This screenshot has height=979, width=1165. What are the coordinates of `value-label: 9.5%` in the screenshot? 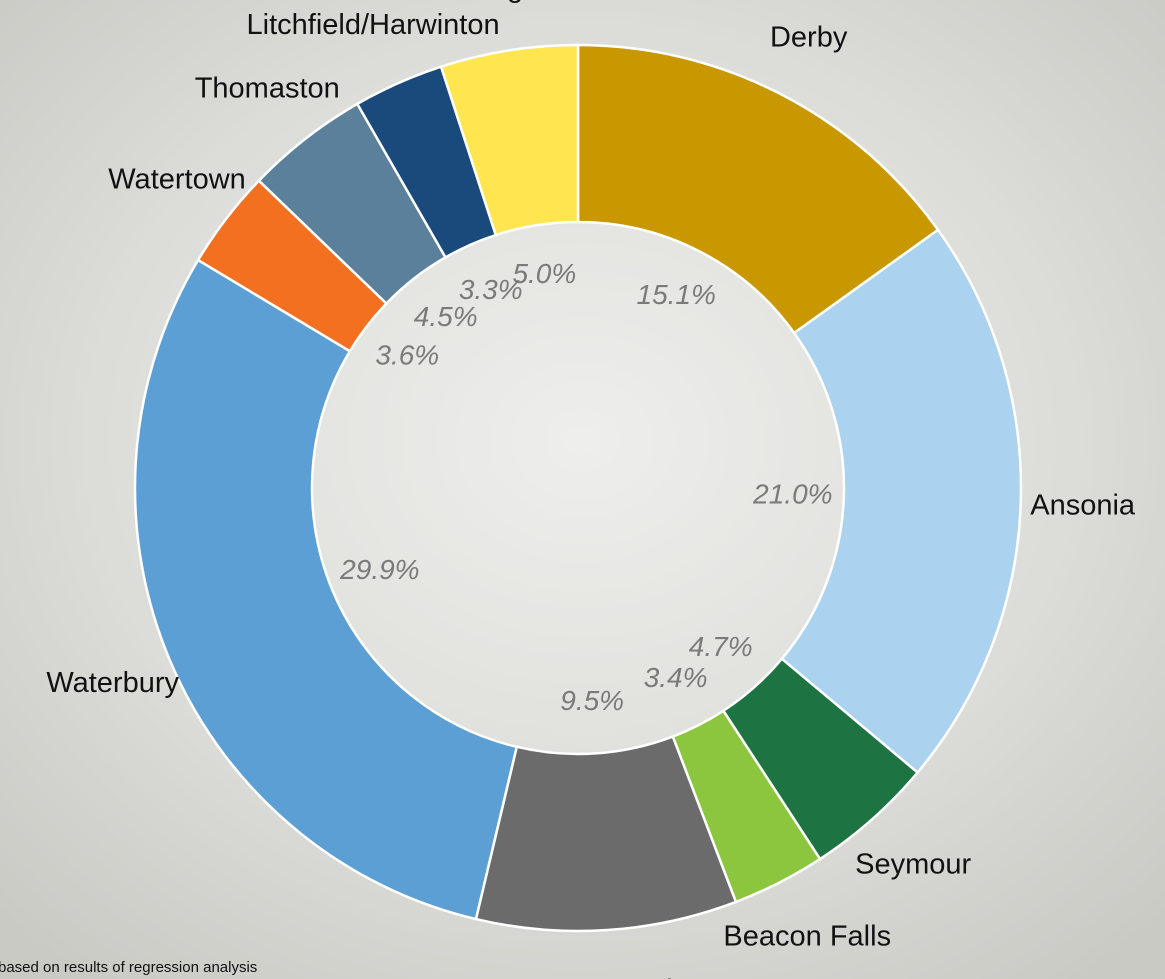 It's located at (592, 700).